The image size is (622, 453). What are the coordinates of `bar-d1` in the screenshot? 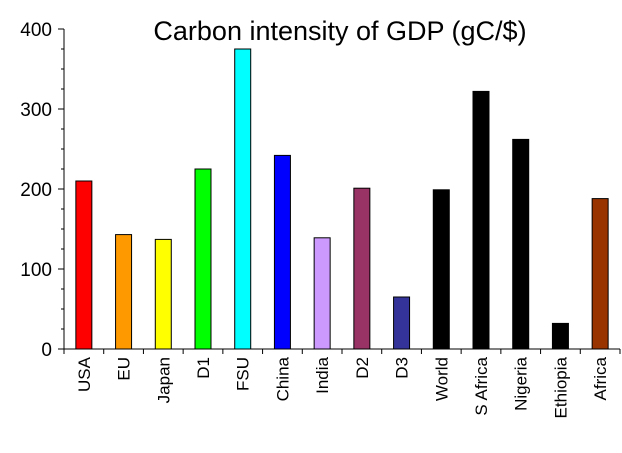 It's located at (203, 259).